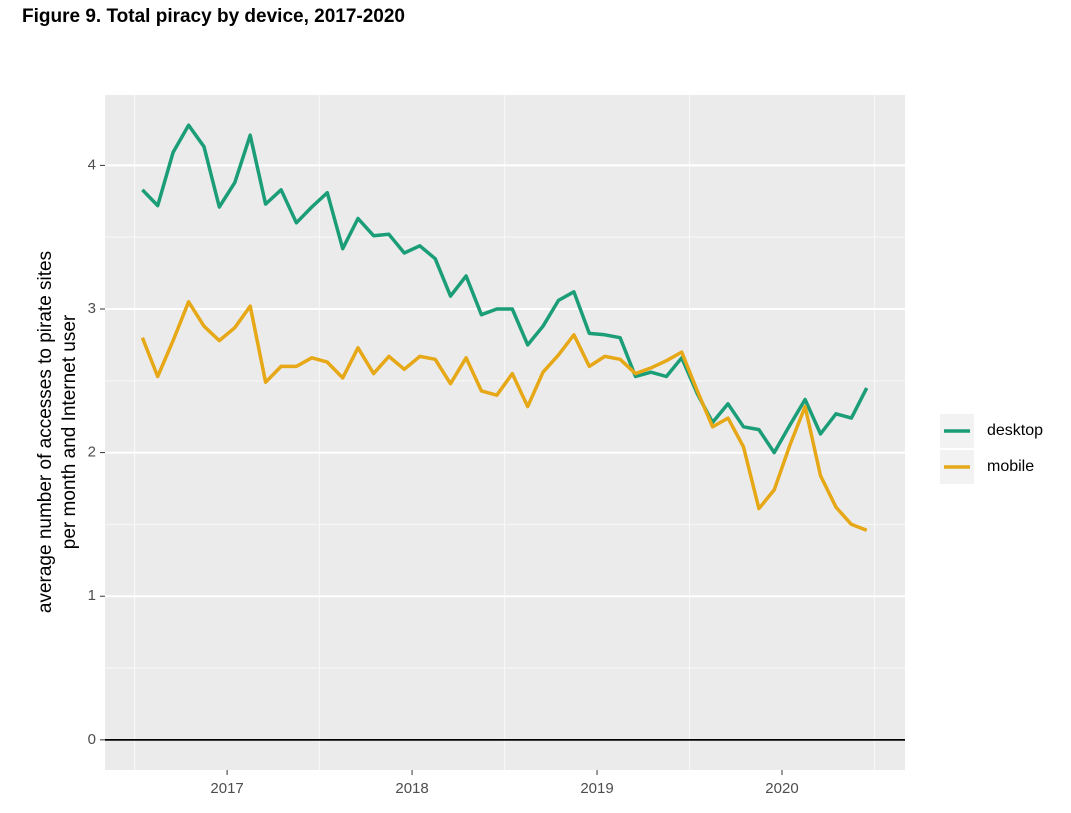 Image resolution: width=1071 pixels, height=813 pixels. I want to click on y-tick-label: 1, so click(92, 595).